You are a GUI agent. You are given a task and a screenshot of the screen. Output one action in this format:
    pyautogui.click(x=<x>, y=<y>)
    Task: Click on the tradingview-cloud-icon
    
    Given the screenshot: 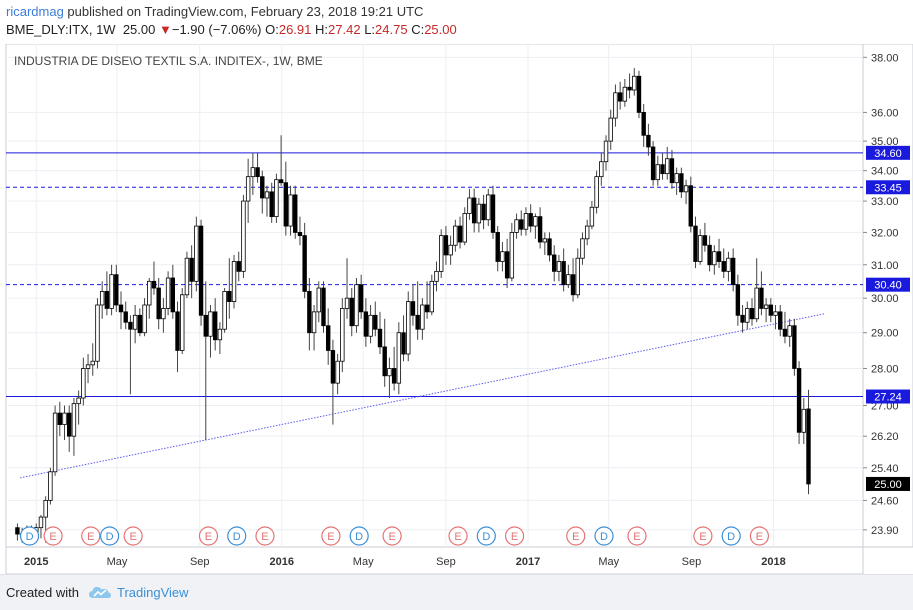 What is the action you would take?
    pyautogui.click(x=100, y=592)
    